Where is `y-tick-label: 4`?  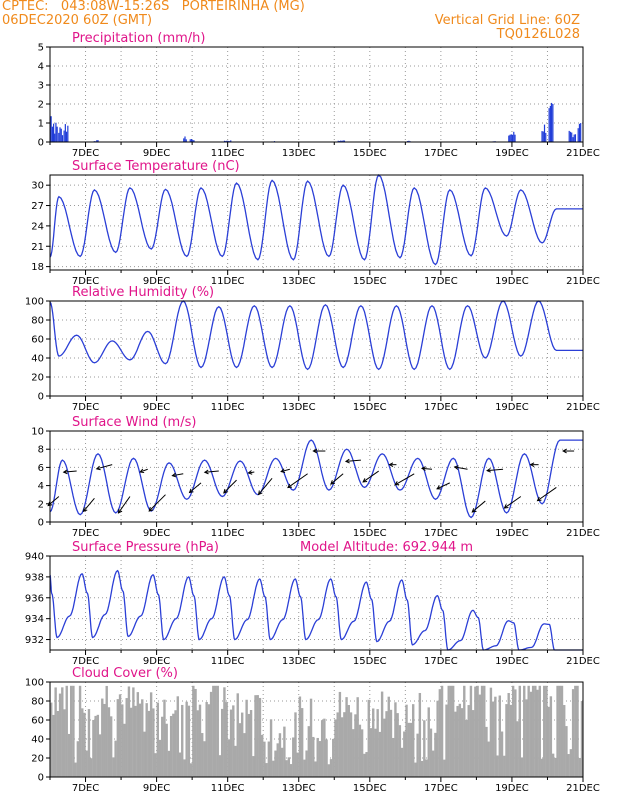 y-tick-label: 4 is located at coordinates (41, 67).